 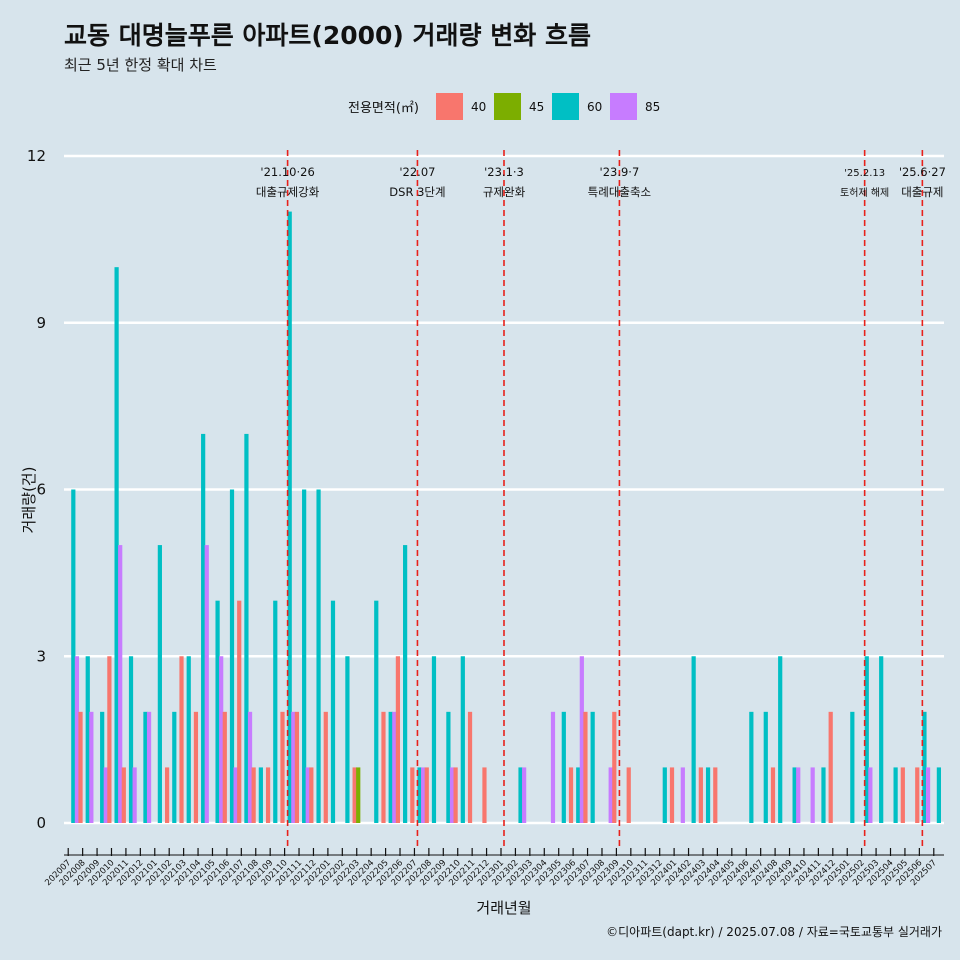 I want to click on annotation-date: '23.9·7, so click(x=620, y=172).